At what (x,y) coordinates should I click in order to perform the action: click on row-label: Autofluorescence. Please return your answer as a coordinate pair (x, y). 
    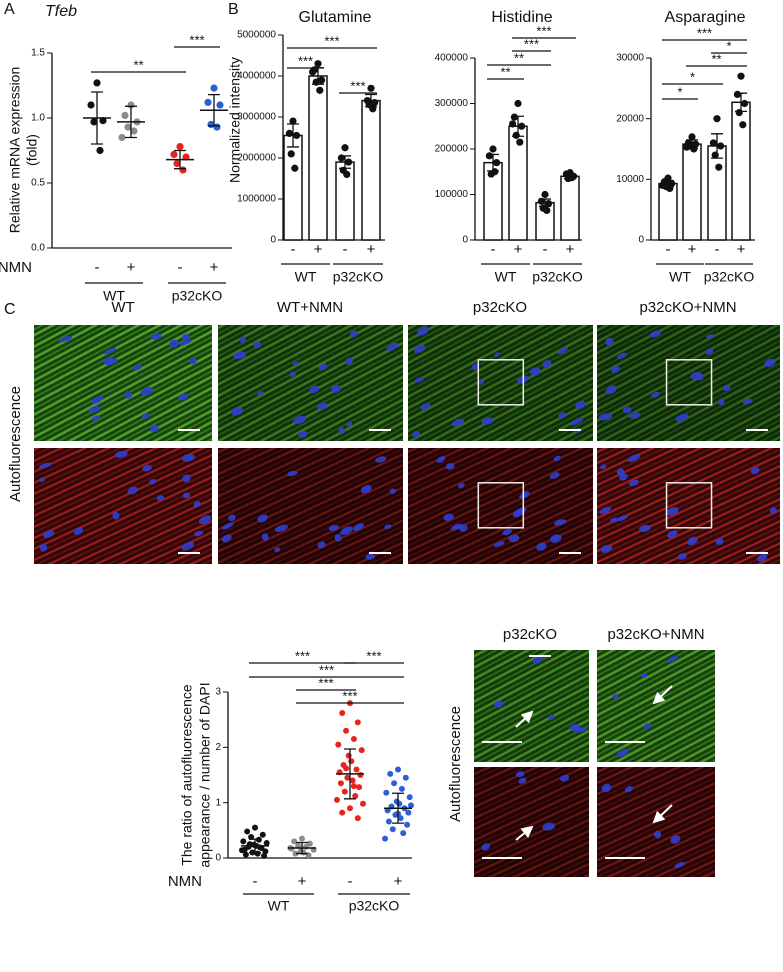
    Looking at the image, I should click on (15, 444).